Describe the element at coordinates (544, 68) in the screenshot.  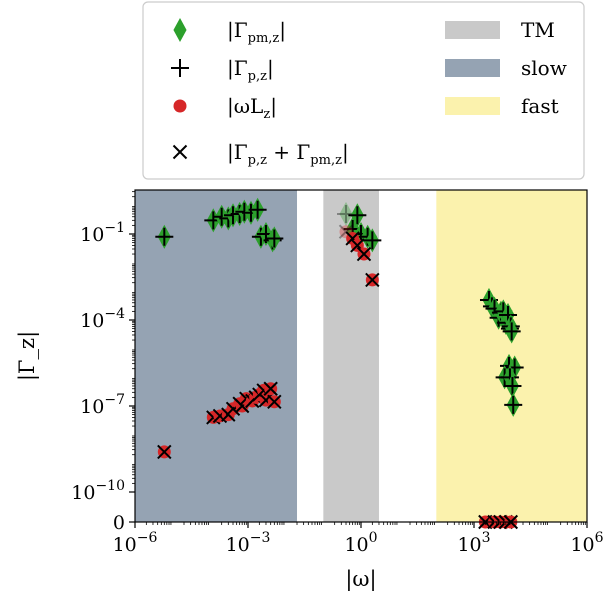
I see `legend-label-slow: slow` at that location.